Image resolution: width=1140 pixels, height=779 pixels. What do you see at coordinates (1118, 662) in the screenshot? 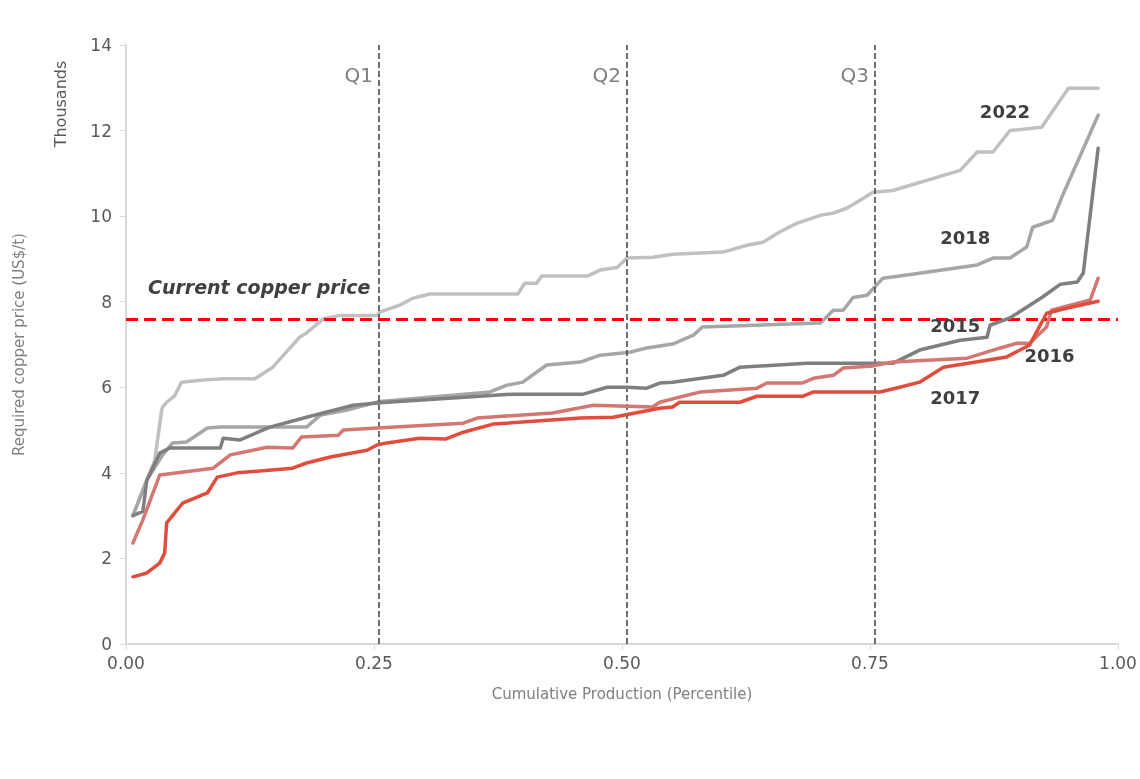
I see `x-tick-label: 1.00` at bounding box center [1118, 662].